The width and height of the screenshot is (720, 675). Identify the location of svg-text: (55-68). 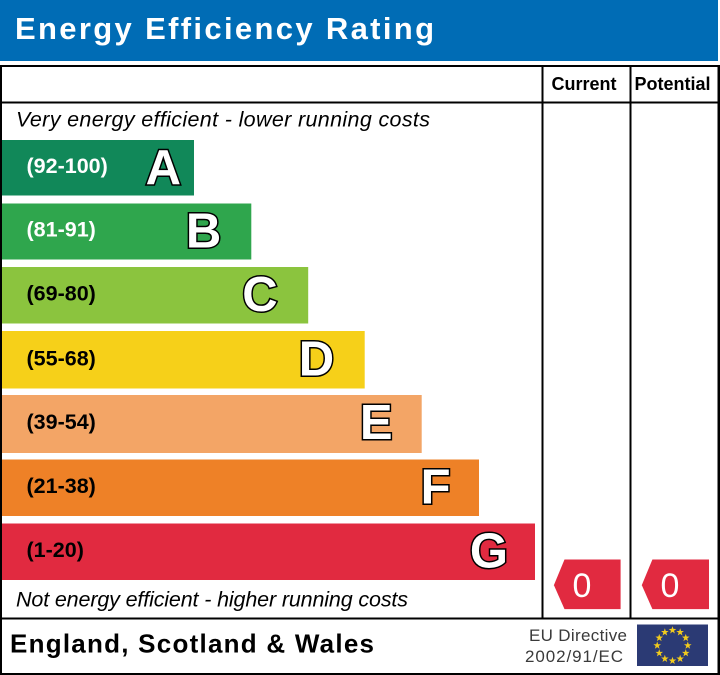
(61, 358).